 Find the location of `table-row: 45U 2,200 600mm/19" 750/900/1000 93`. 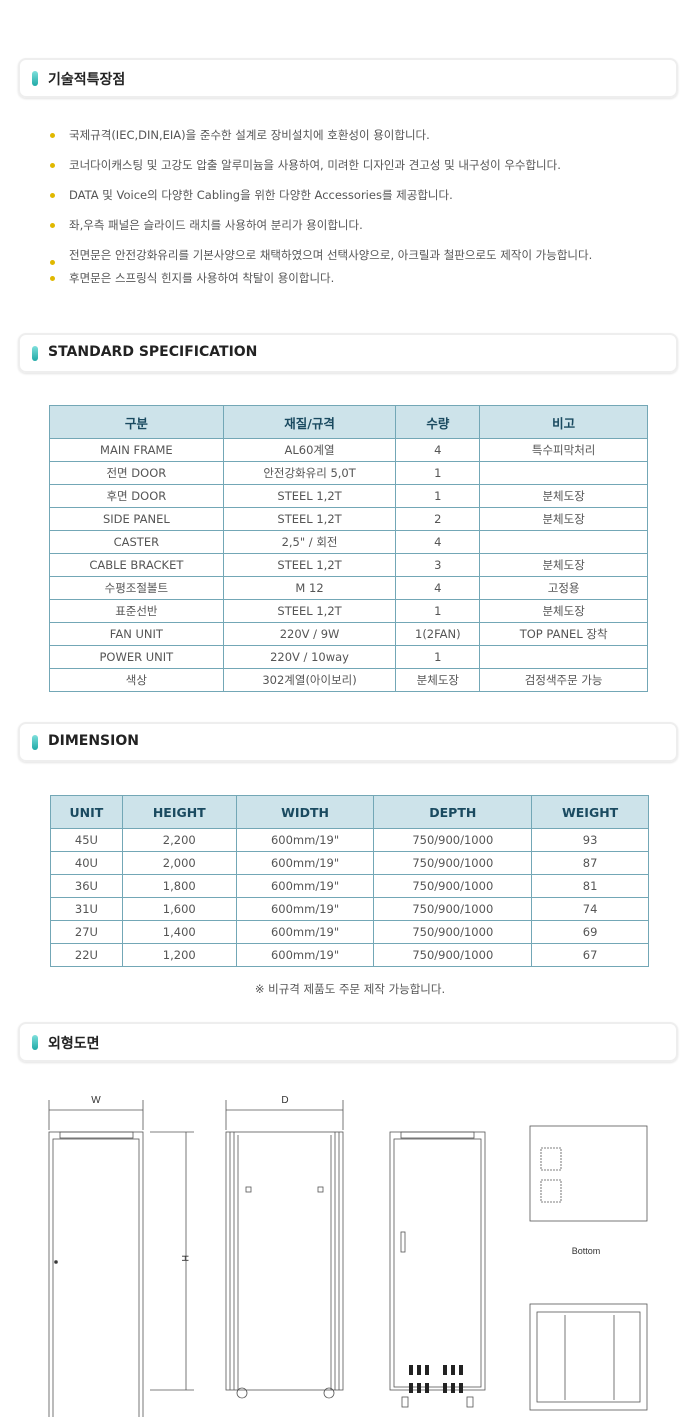

table-row: 45U 2,200 600mm/19" 750/900/1000 93 is located at coordinates (349, 840).